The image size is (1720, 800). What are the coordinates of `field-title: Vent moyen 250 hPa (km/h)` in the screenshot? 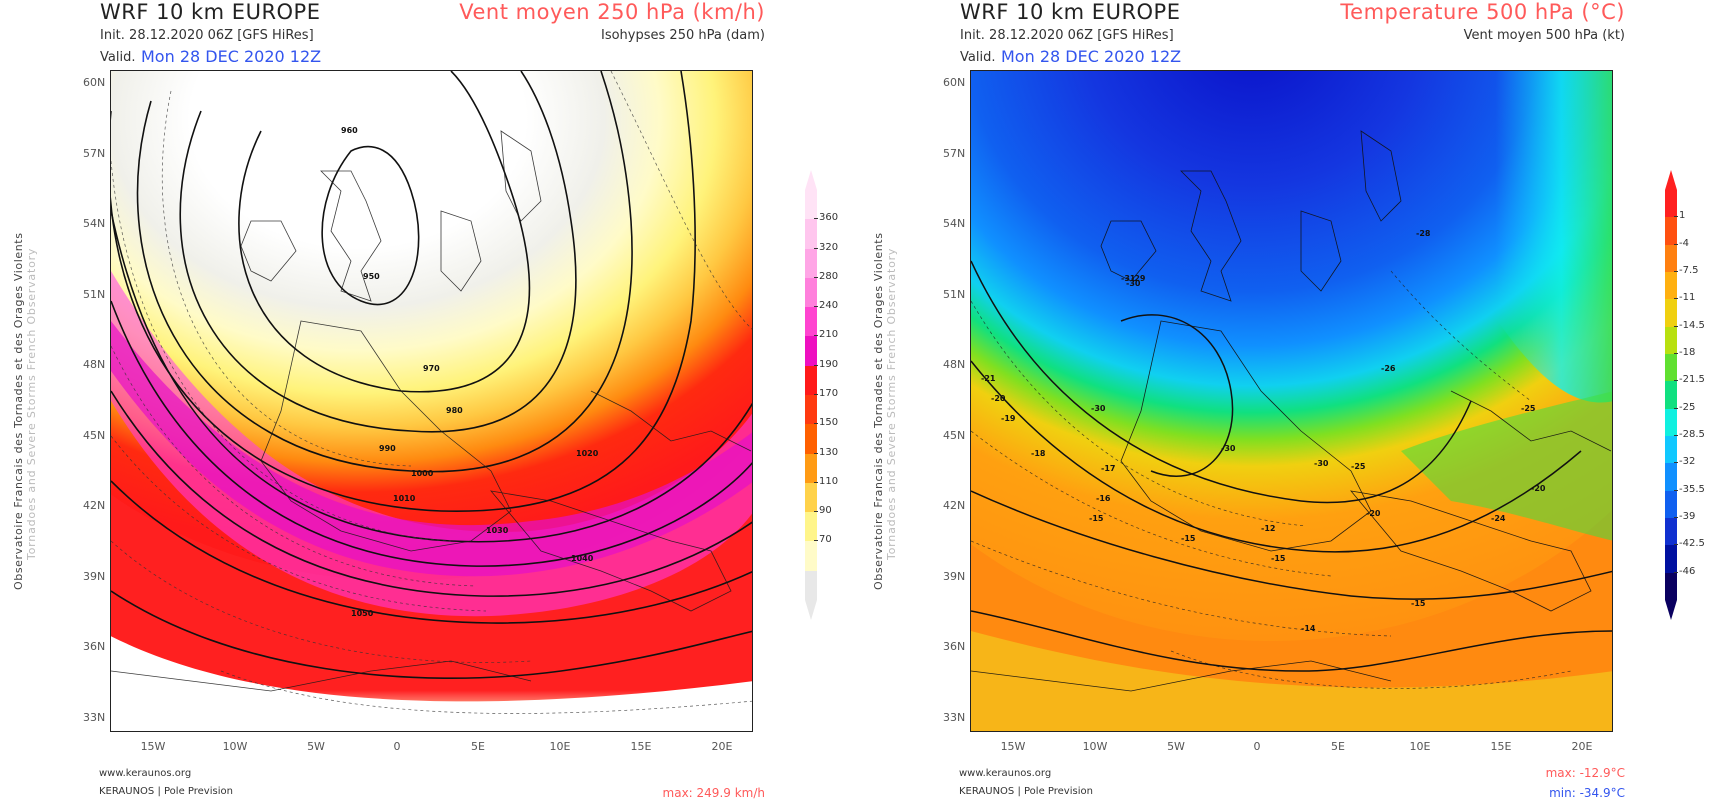 It's located at (612, 12).